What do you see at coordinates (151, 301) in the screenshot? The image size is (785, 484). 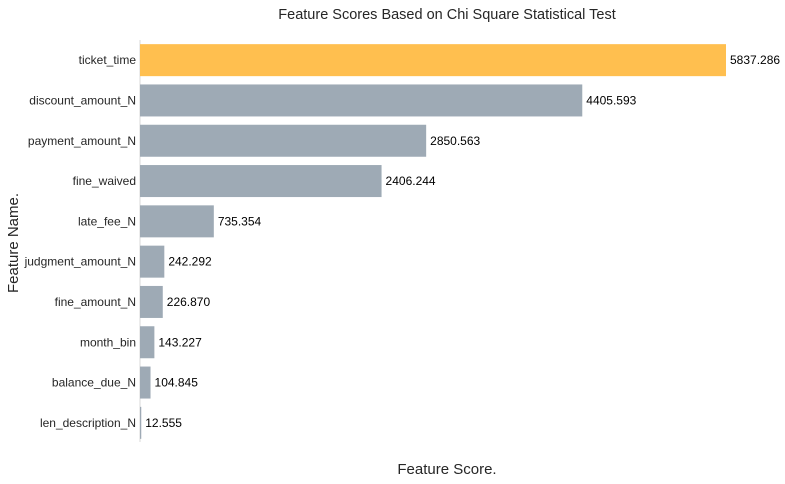 I see `bar-fine-amount-n` at bounding box center [151, 301].